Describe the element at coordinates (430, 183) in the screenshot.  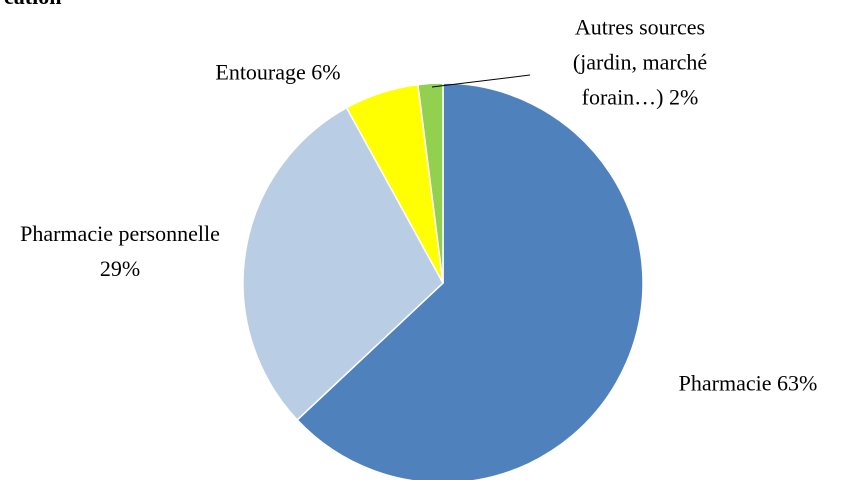
I see `pie-slice` at that location.